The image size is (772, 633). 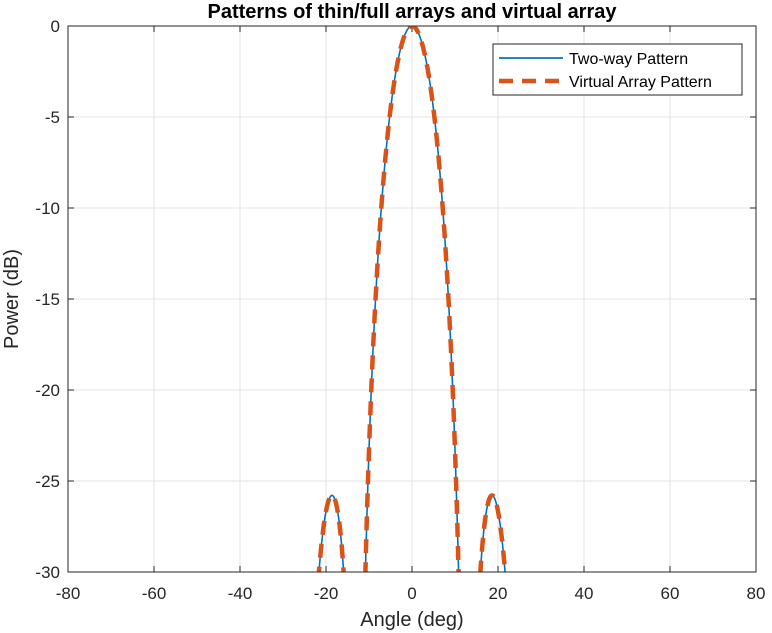 I want to click on legend: Two-way Pattern Virtual Array Pattern, so click(x=617, y=69).